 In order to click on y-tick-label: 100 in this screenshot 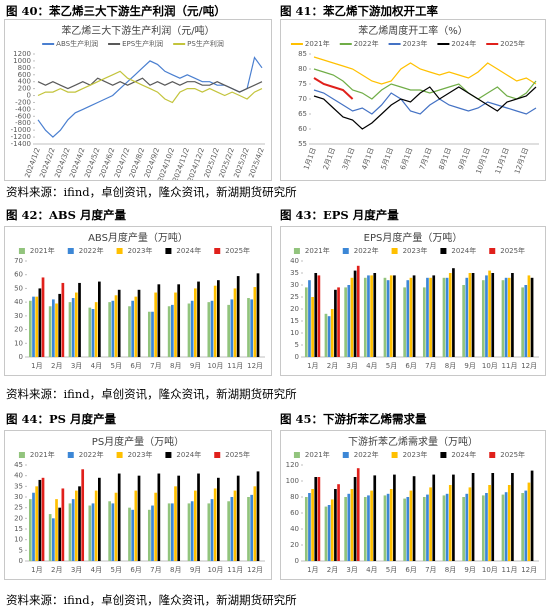, I will do `click(292, 481)`.